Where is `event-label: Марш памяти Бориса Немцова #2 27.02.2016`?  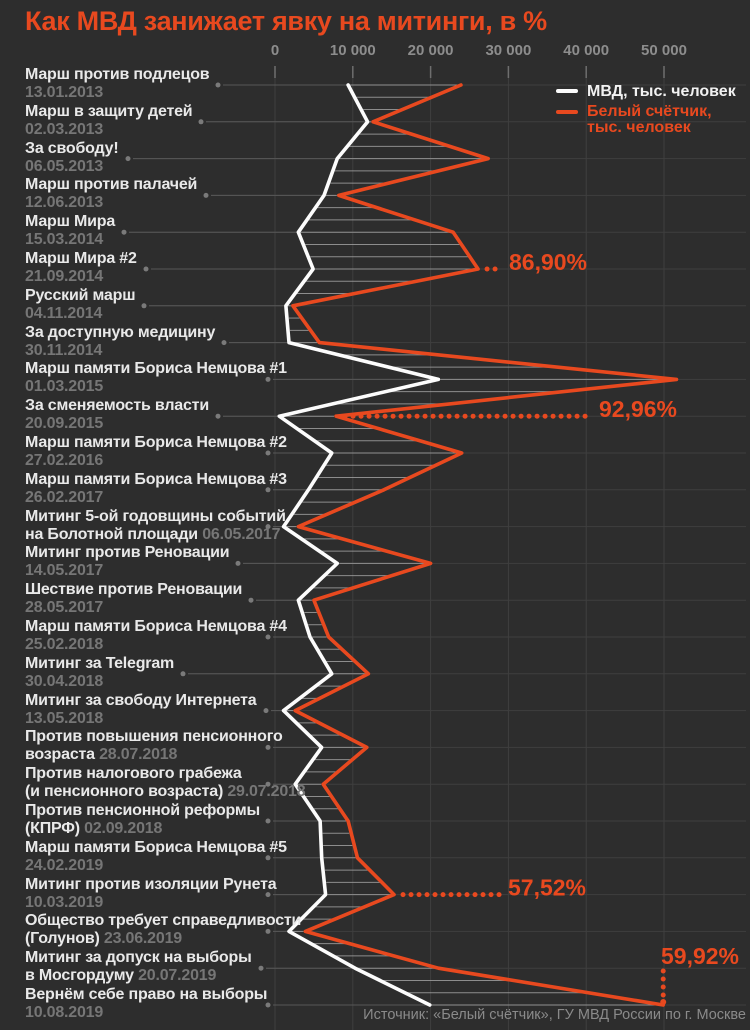 event-label: Марш памяти Бориса Немцова #2 27.02.2016 is located at coordinates (156, 451).